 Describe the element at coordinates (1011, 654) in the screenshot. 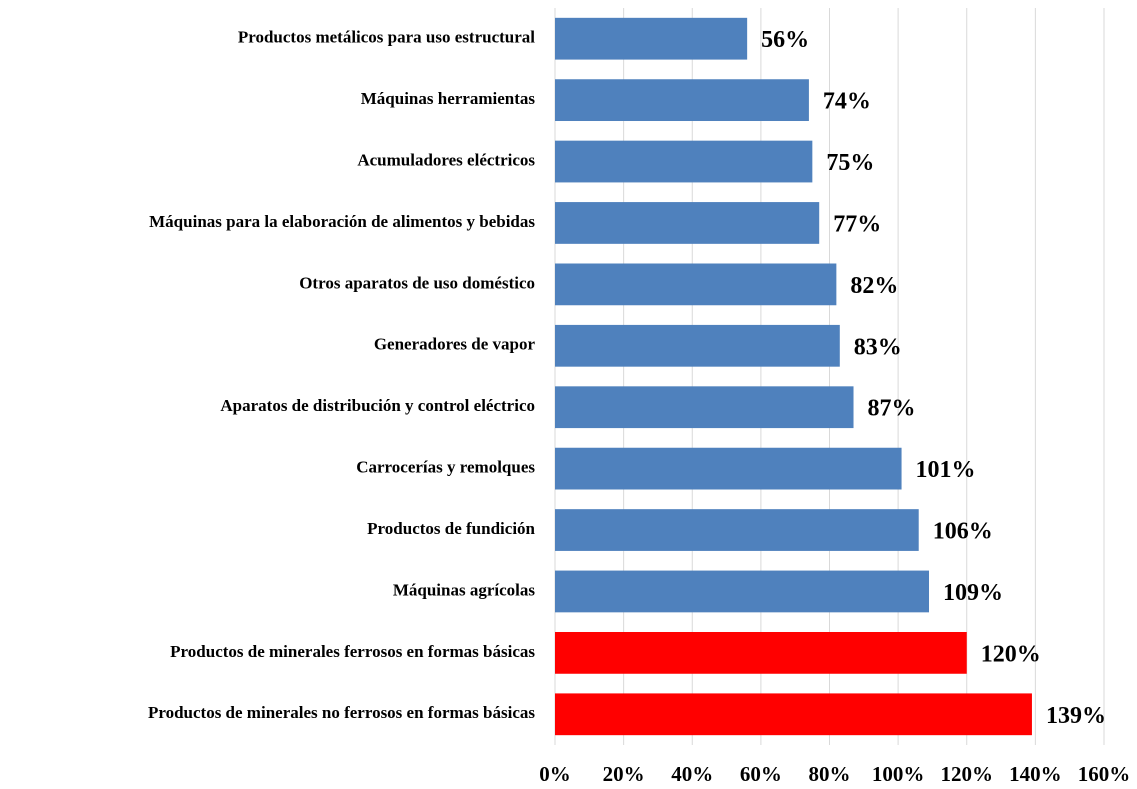

I see `value-label: 120%` at that location.